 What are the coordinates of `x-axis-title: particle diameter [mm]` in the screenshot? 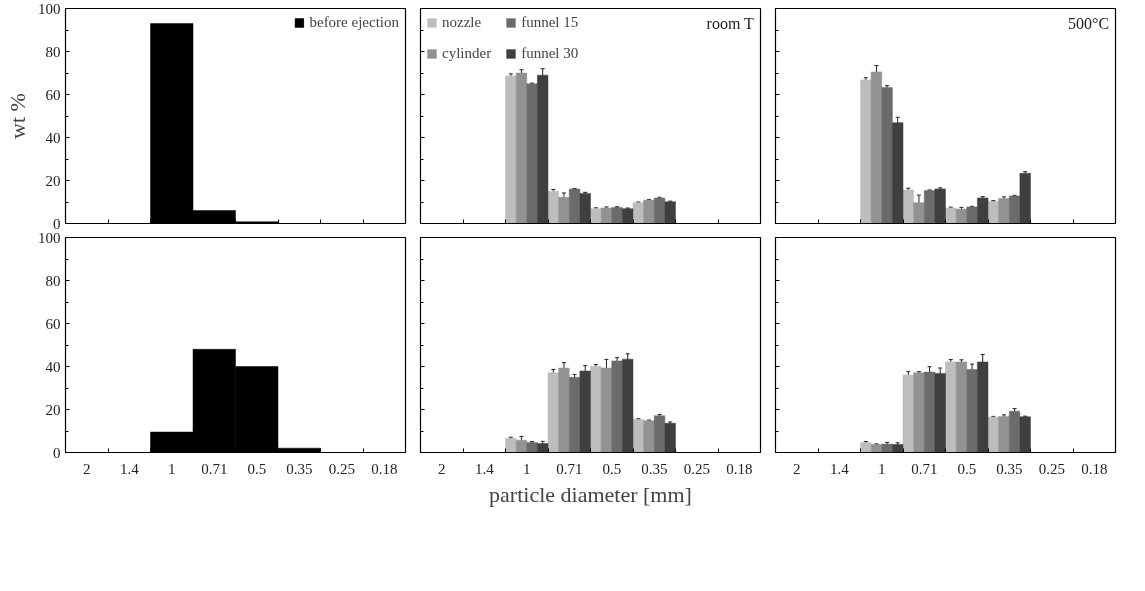 It's located at (590, 494).